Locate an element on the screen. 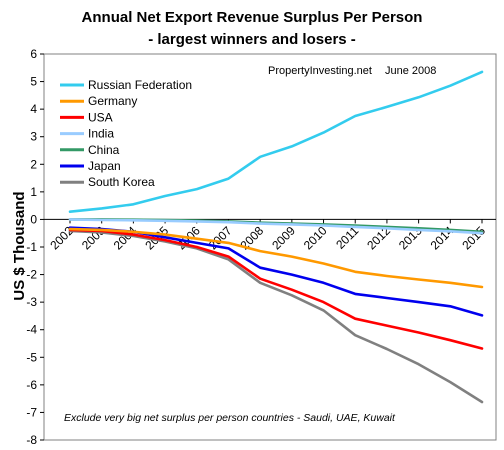  y-tick-label: 5 is located at coordinates (33, 82).